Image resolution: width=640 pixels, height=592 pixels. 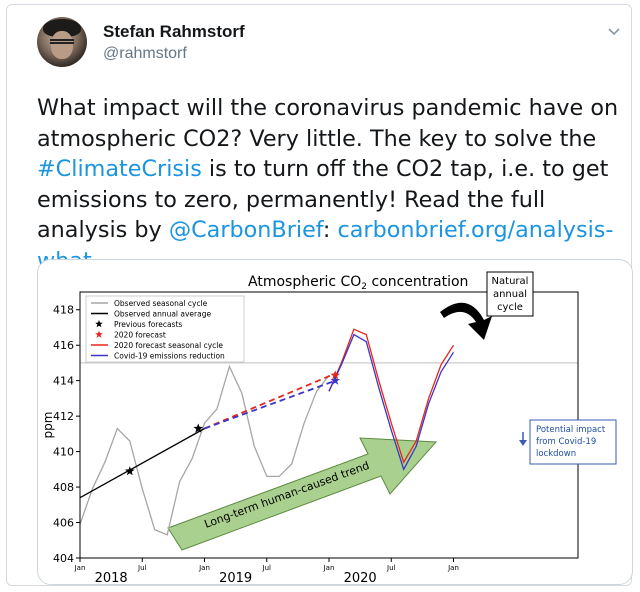 I want to click on curved-arrow, so click(x=466, y=321).